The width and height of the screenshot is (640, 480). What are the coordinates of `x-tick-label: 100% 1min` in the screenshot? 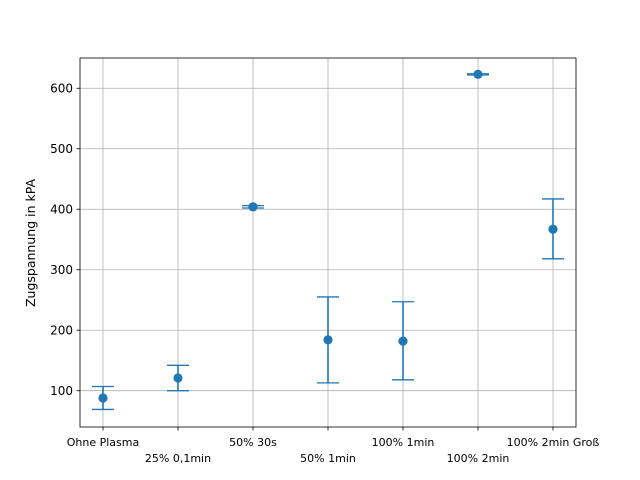 It's located at (403, 442).